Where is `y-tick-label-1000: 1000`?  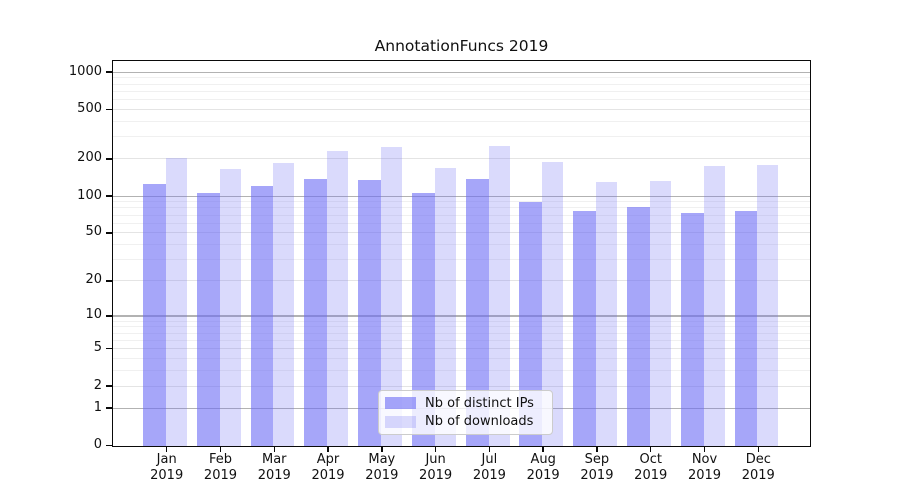
y-tick-label-1000: 1000 is located at coordinates (85, 71).